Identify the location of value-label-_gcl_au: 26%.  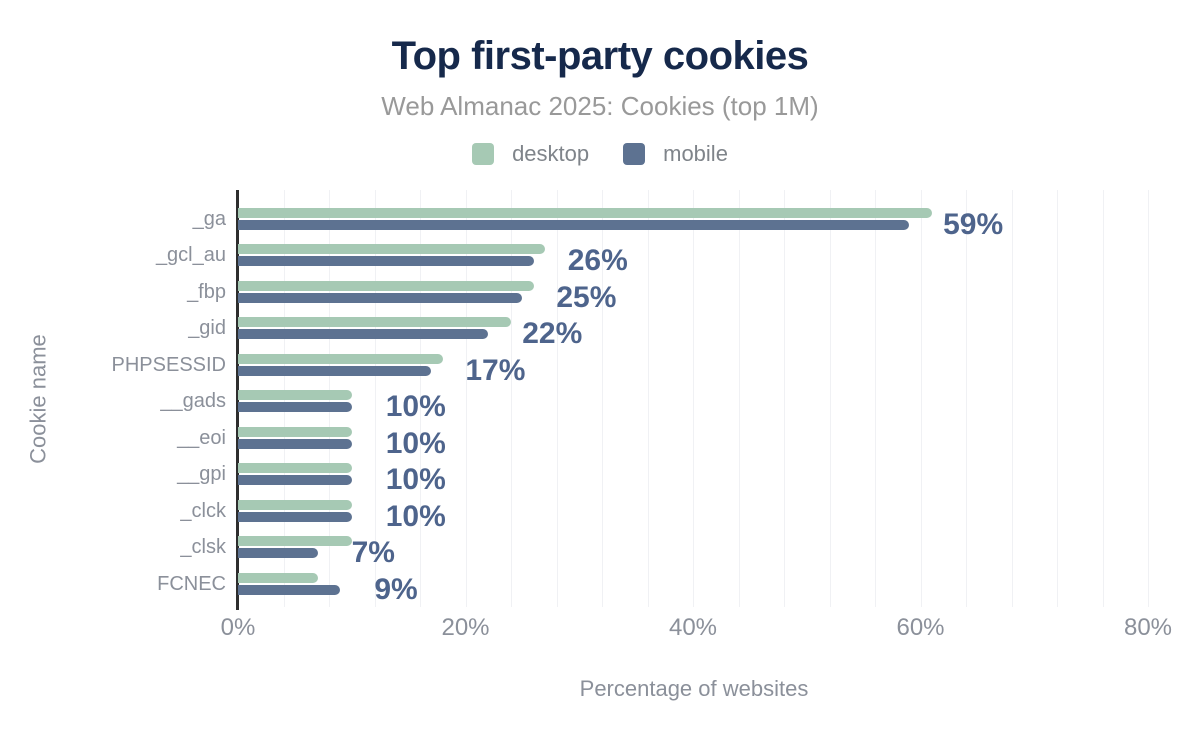
(597, 261).